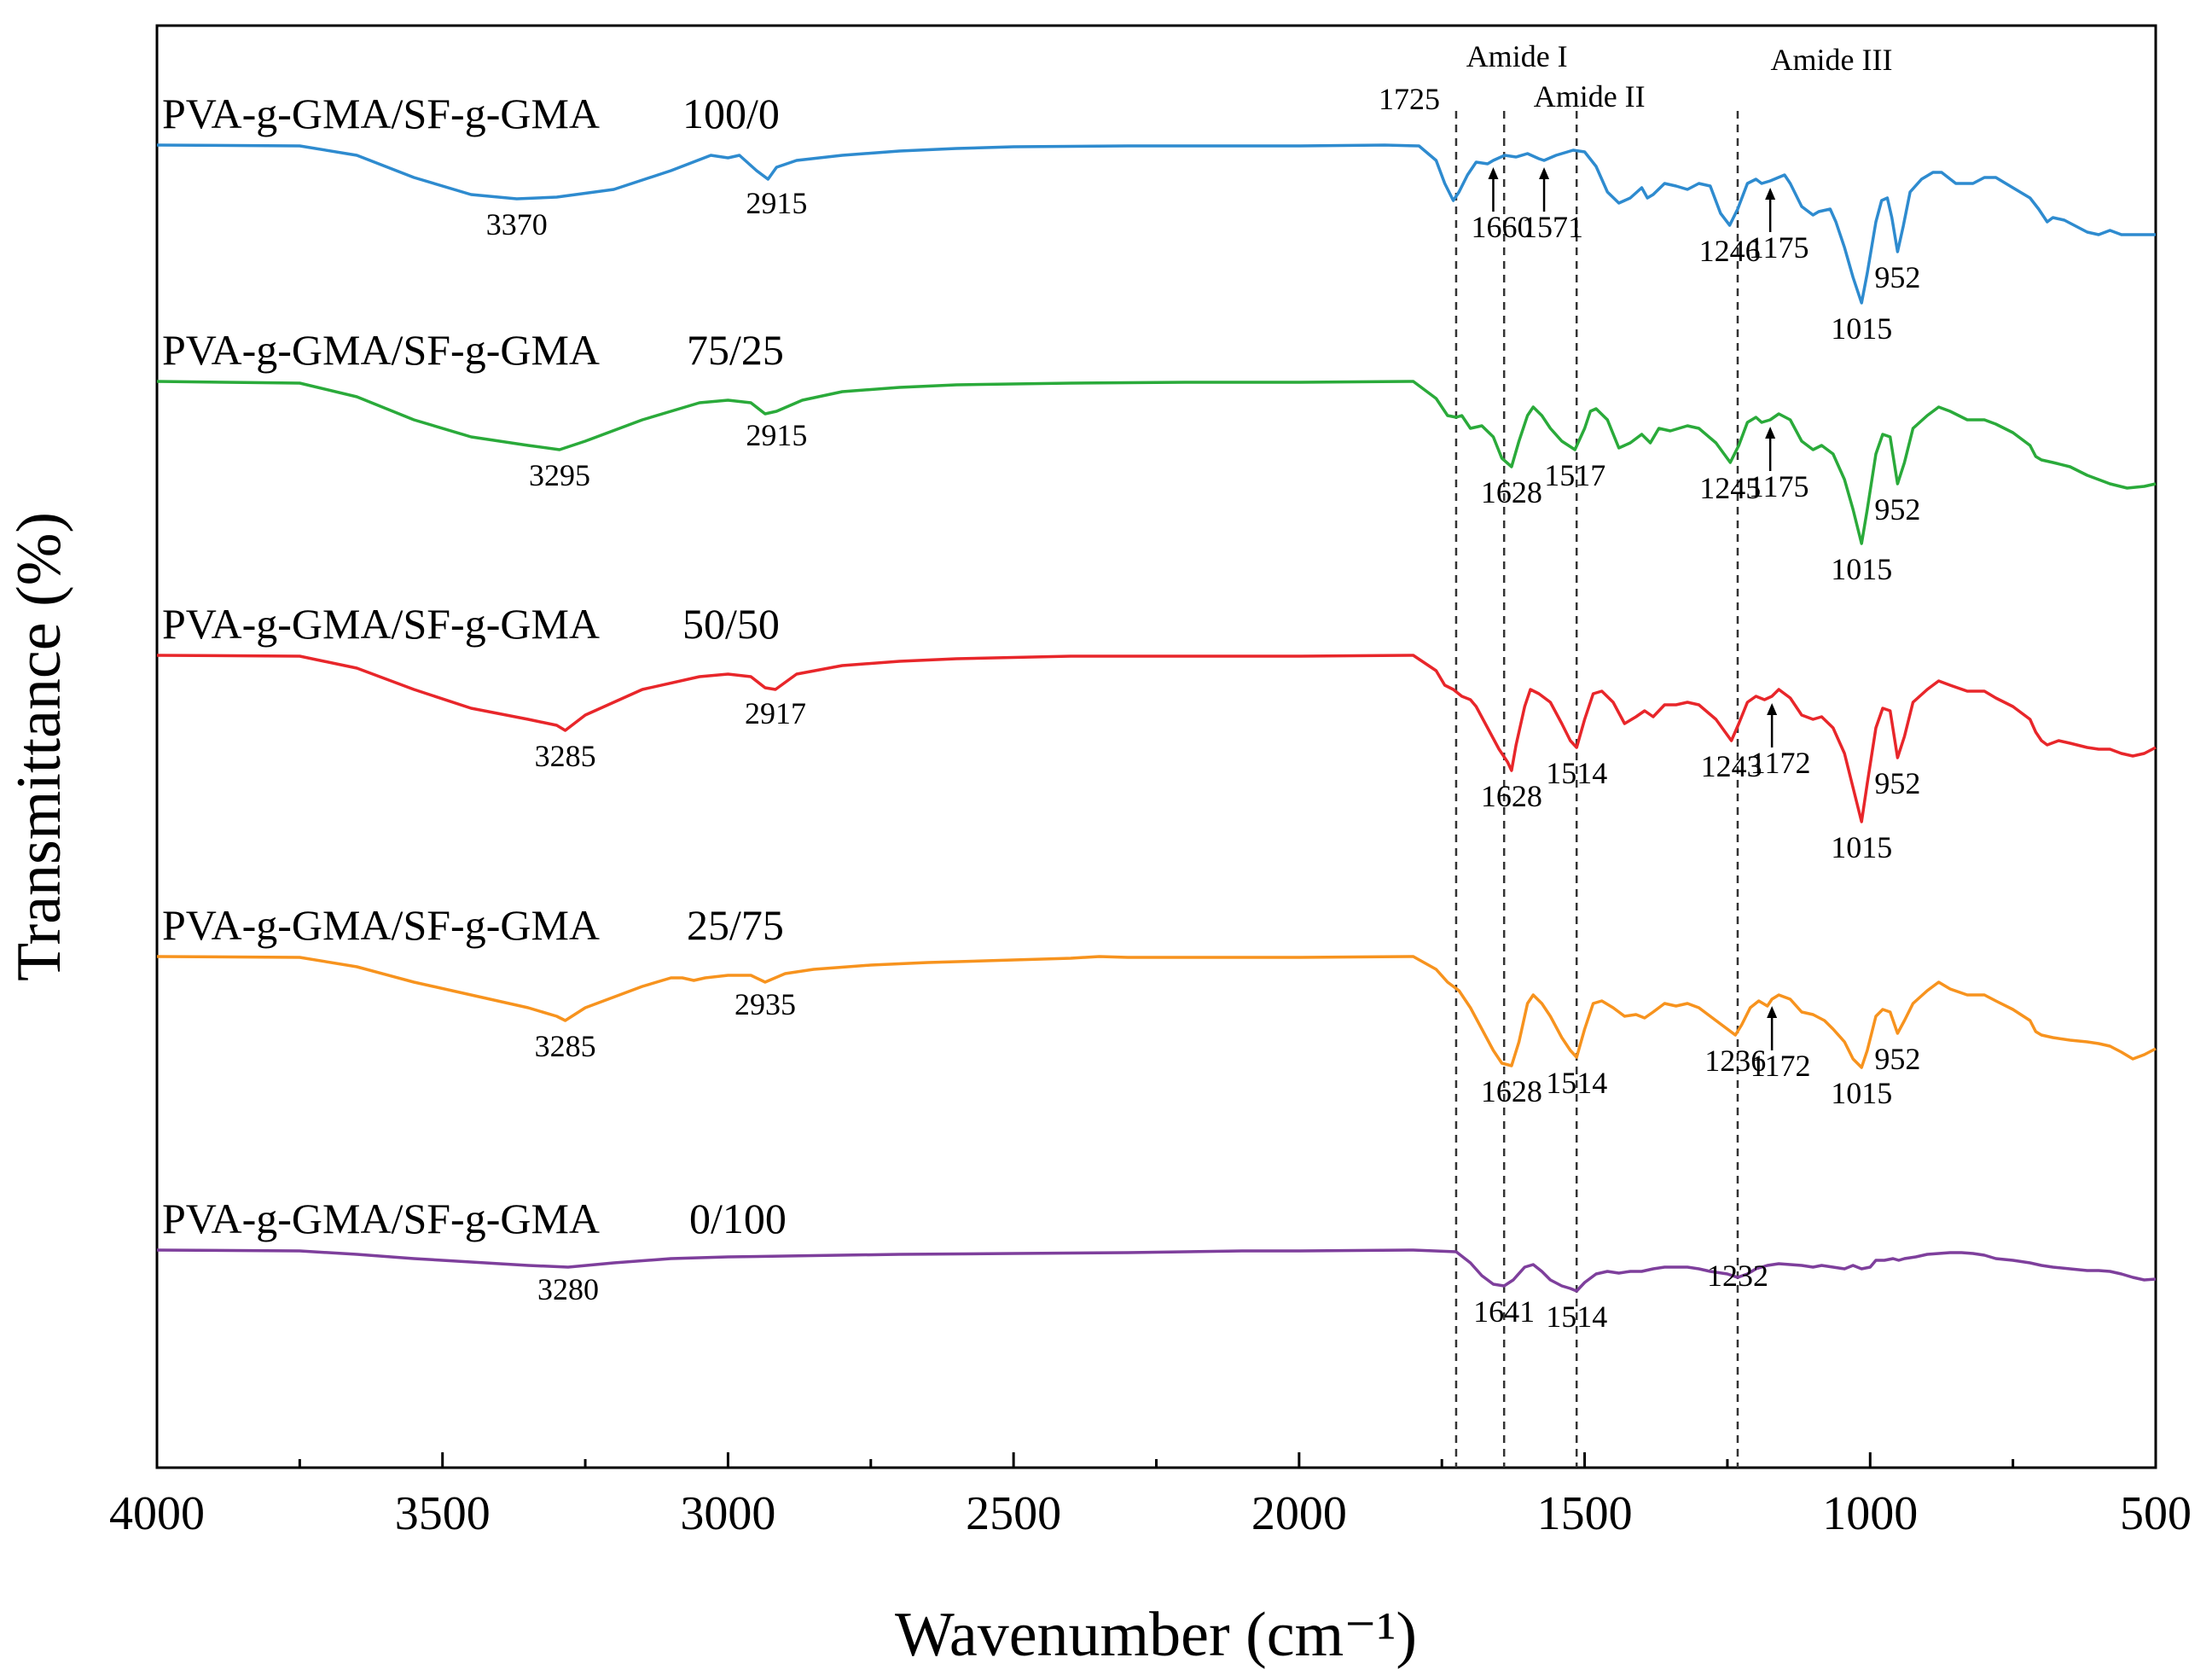 Image resolution: width=2212 pixels, height=1675 pixels. What do you see at coordinates (735, 925) in the screenshot?
I see `series-ratio: 25/75` at bounding box center [735, 925].